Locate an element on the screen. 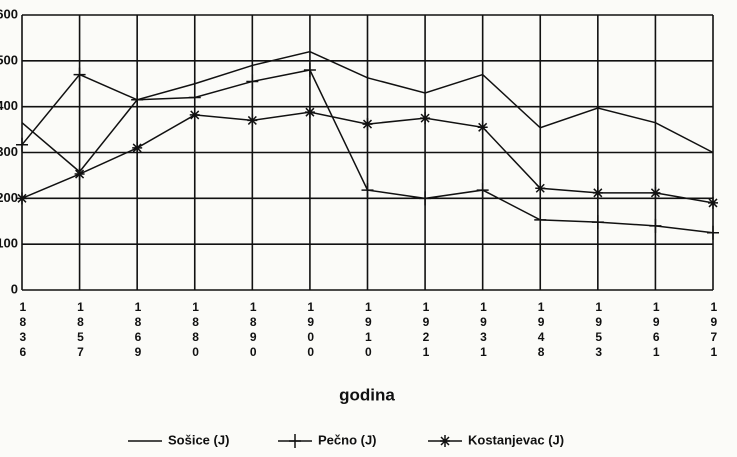  y-tick-label: 500 is located at coordinates (9, 59).